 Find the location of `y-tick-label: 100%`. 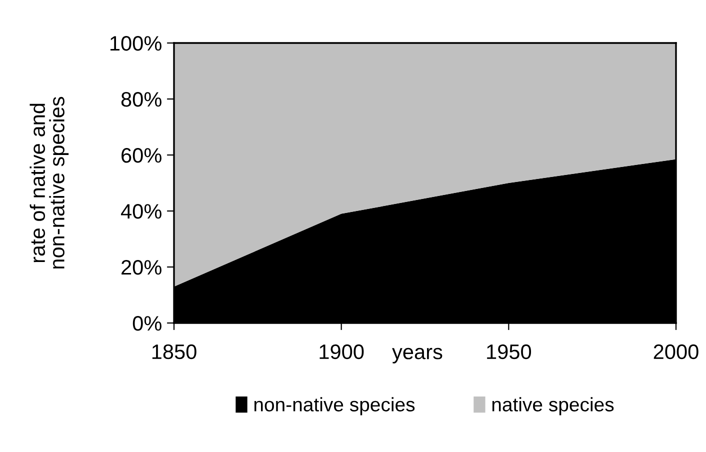

y-tick-label: 100% is located at coordinates (136, 43).